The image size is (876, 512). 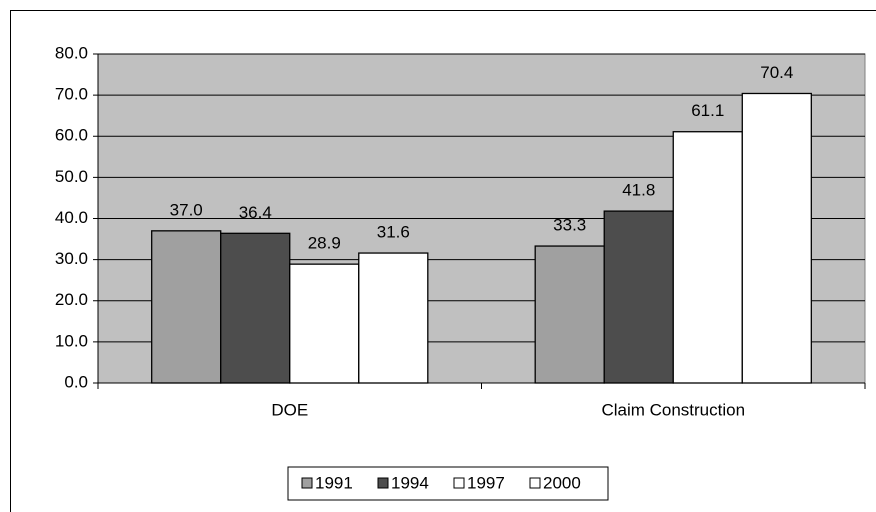 What do you see at coordinates (71, 94) in the screenshot?
I see `y-tick-label: 70.0` at bounding box center [71, 94].